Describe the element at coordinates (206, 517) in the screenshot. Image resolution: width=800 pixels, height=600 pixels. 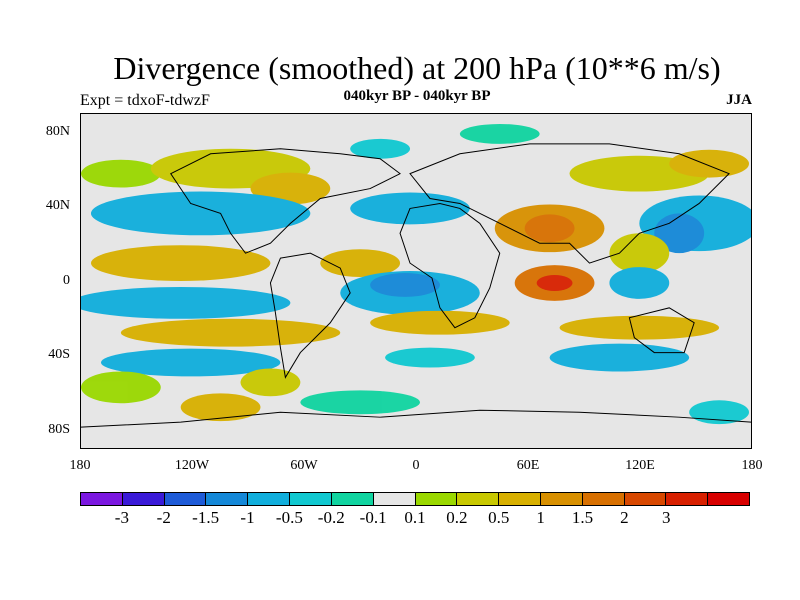
I see `colorbar-label: -1.5` at that location.